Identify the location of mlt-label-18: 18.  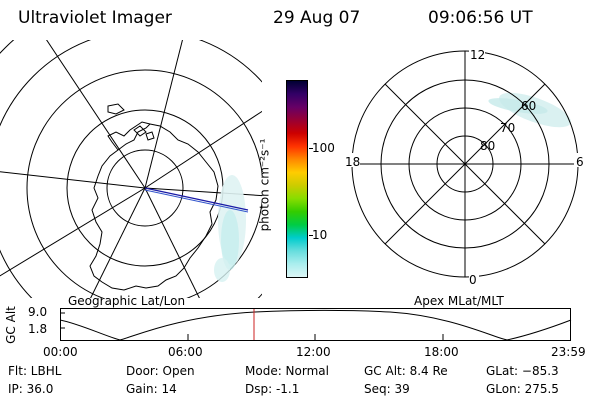
(352, 162).